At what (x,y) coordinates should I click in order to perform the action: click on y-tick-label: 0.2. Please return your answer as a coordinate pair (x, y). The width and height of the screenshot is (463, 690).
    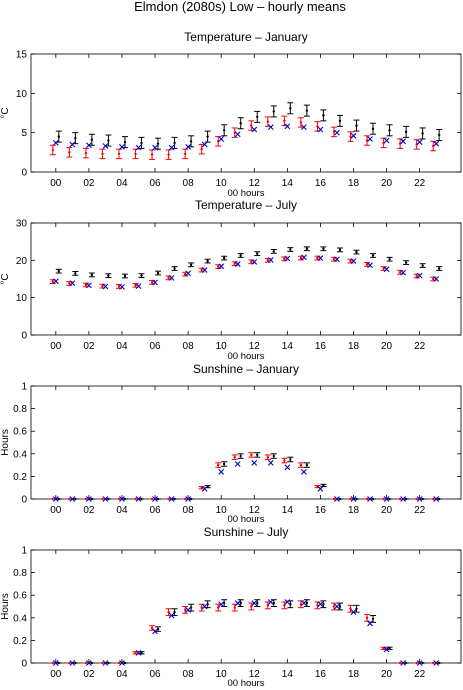
    Looking at the image, I should click on (20, 641).